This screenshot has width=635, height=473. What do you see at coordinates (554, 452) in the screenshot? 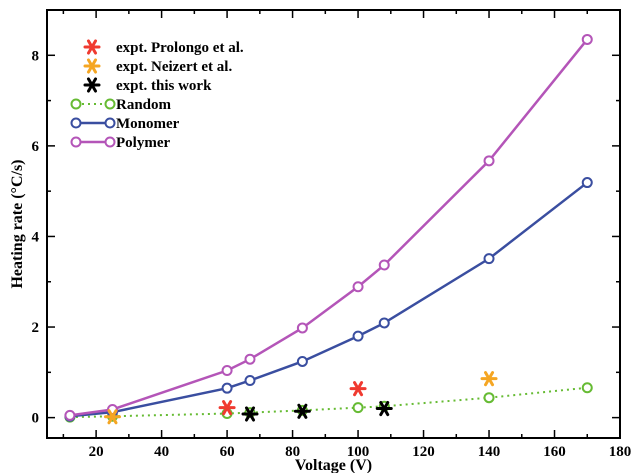
I see `x-tick-label: 160` at bounding box center [554, 452].